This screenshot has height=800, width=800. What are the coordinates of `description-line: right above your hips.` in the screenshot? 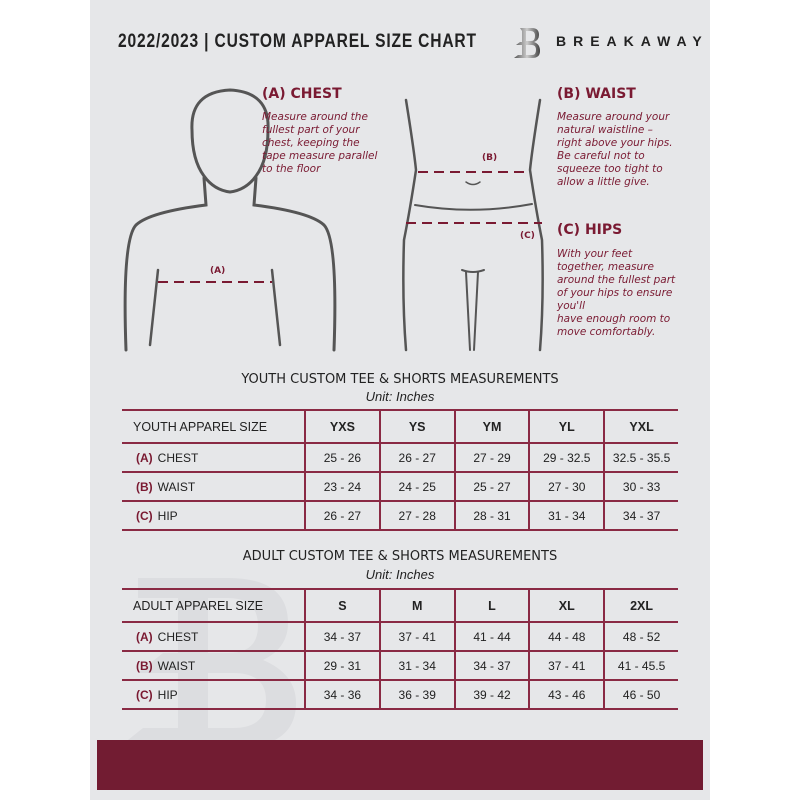 It's located at (615, 143).